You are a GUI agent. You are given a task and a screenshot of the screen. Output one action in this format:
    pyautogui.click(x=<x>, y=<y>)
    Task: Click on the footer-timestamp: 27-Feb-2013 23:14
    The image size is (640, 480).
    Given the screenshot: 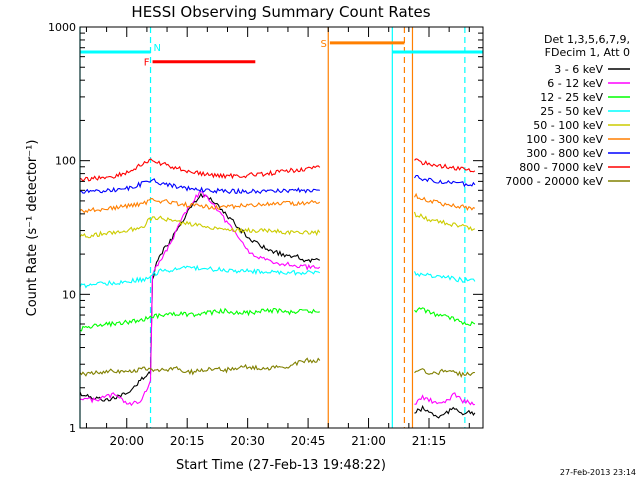 What is the action you would take?
    pyautogui.click(x=598, y=472)
    